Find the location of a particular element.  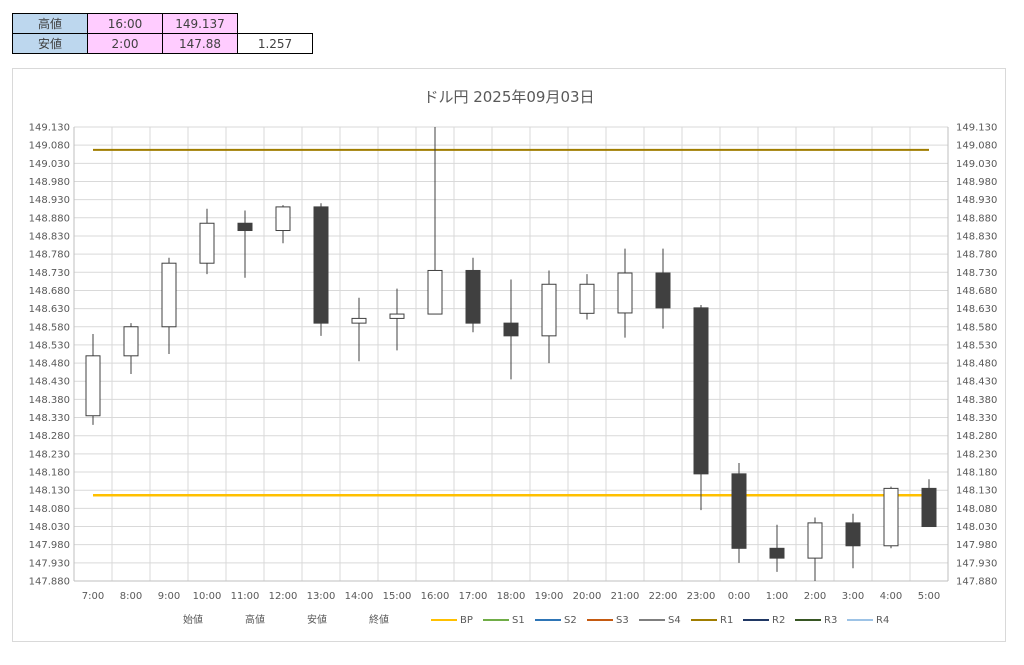

x-tick-label: 14:00 is located at coordinates (359, 596).